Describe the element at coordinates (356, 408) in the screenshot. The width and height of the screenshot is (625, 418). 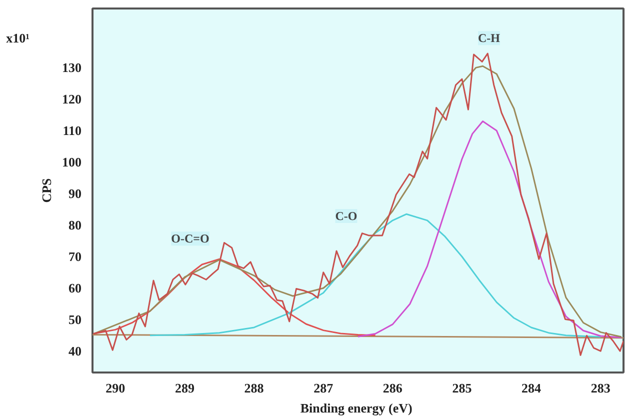
I see `x-axis-title: Binding energy (eV)` at that location.